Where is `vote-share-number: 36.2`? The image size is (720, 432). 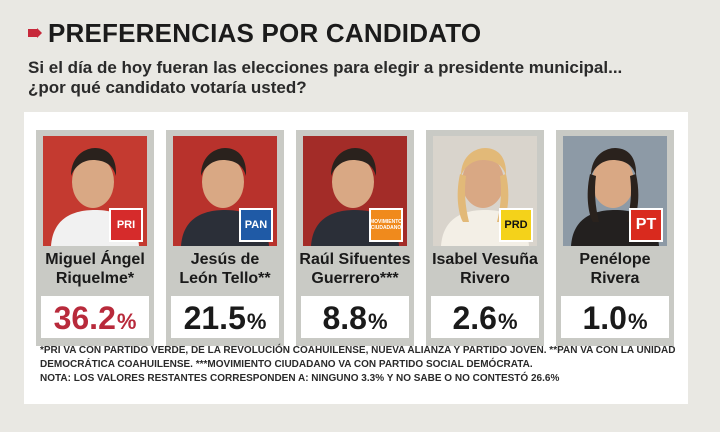
vote-share-number: 36.2 is located at coordinates (84, 318).